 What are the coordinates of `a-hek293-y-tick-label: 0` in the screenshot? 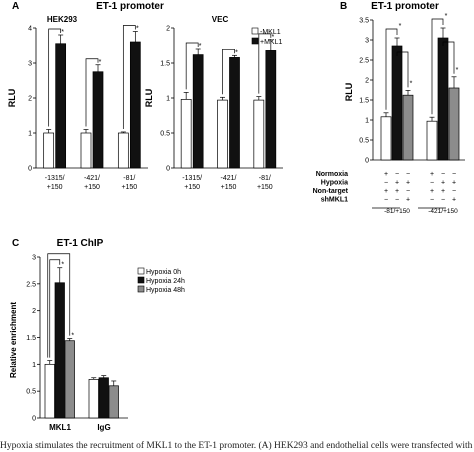 It's located at (30, 169).